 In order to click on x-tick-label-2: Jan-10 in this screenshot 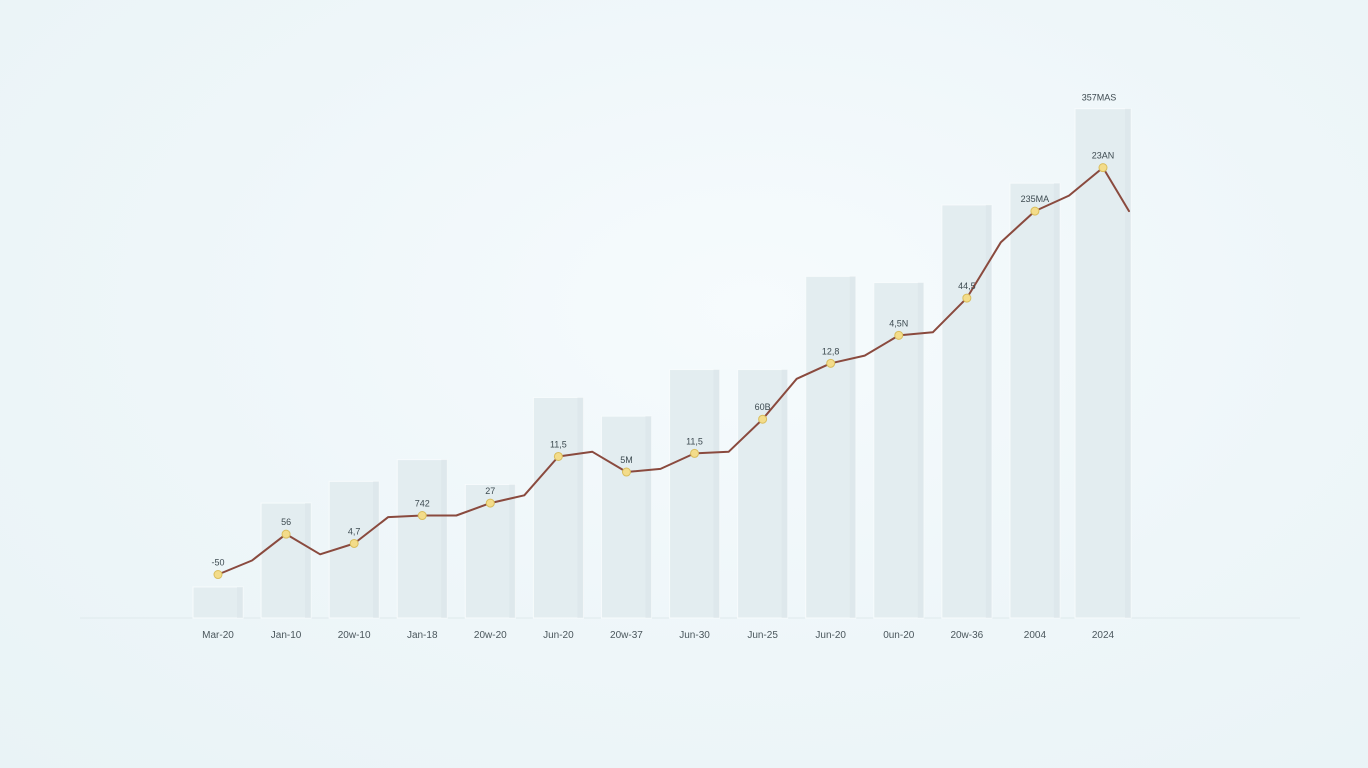, I will do `click(286, 635)`.